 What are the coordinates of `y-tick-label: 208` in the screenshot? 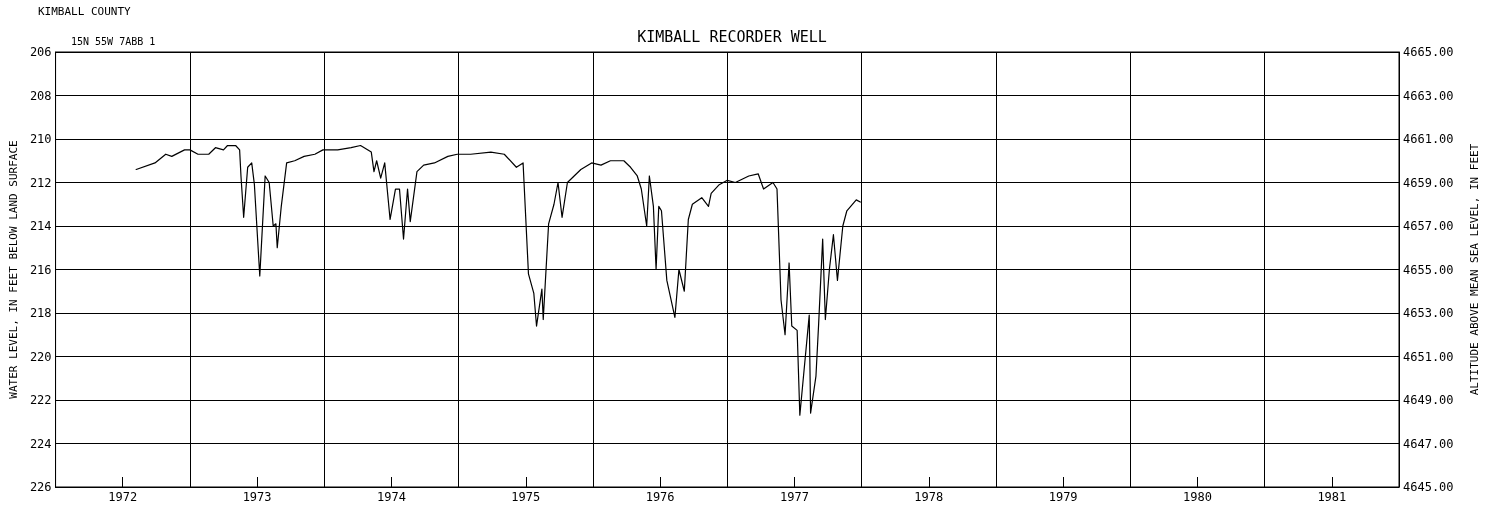 It's located at (40, 95).